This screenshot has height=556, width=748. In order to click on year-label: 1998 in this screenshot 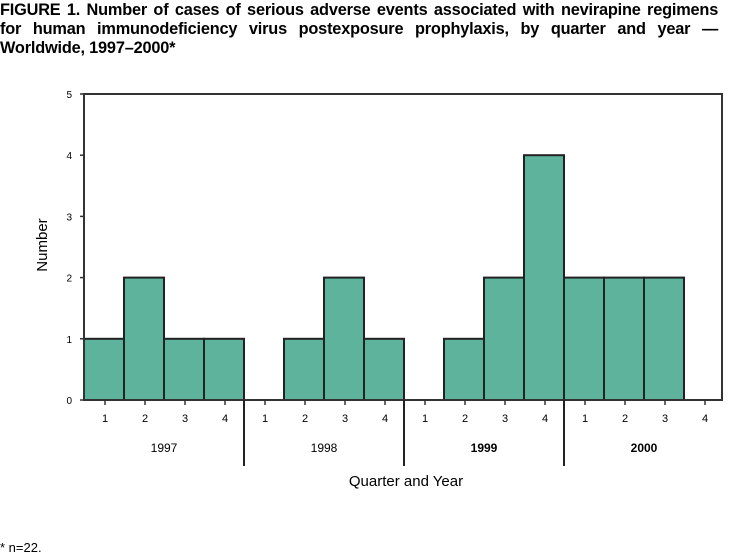, I will do `click(324, 448)`.